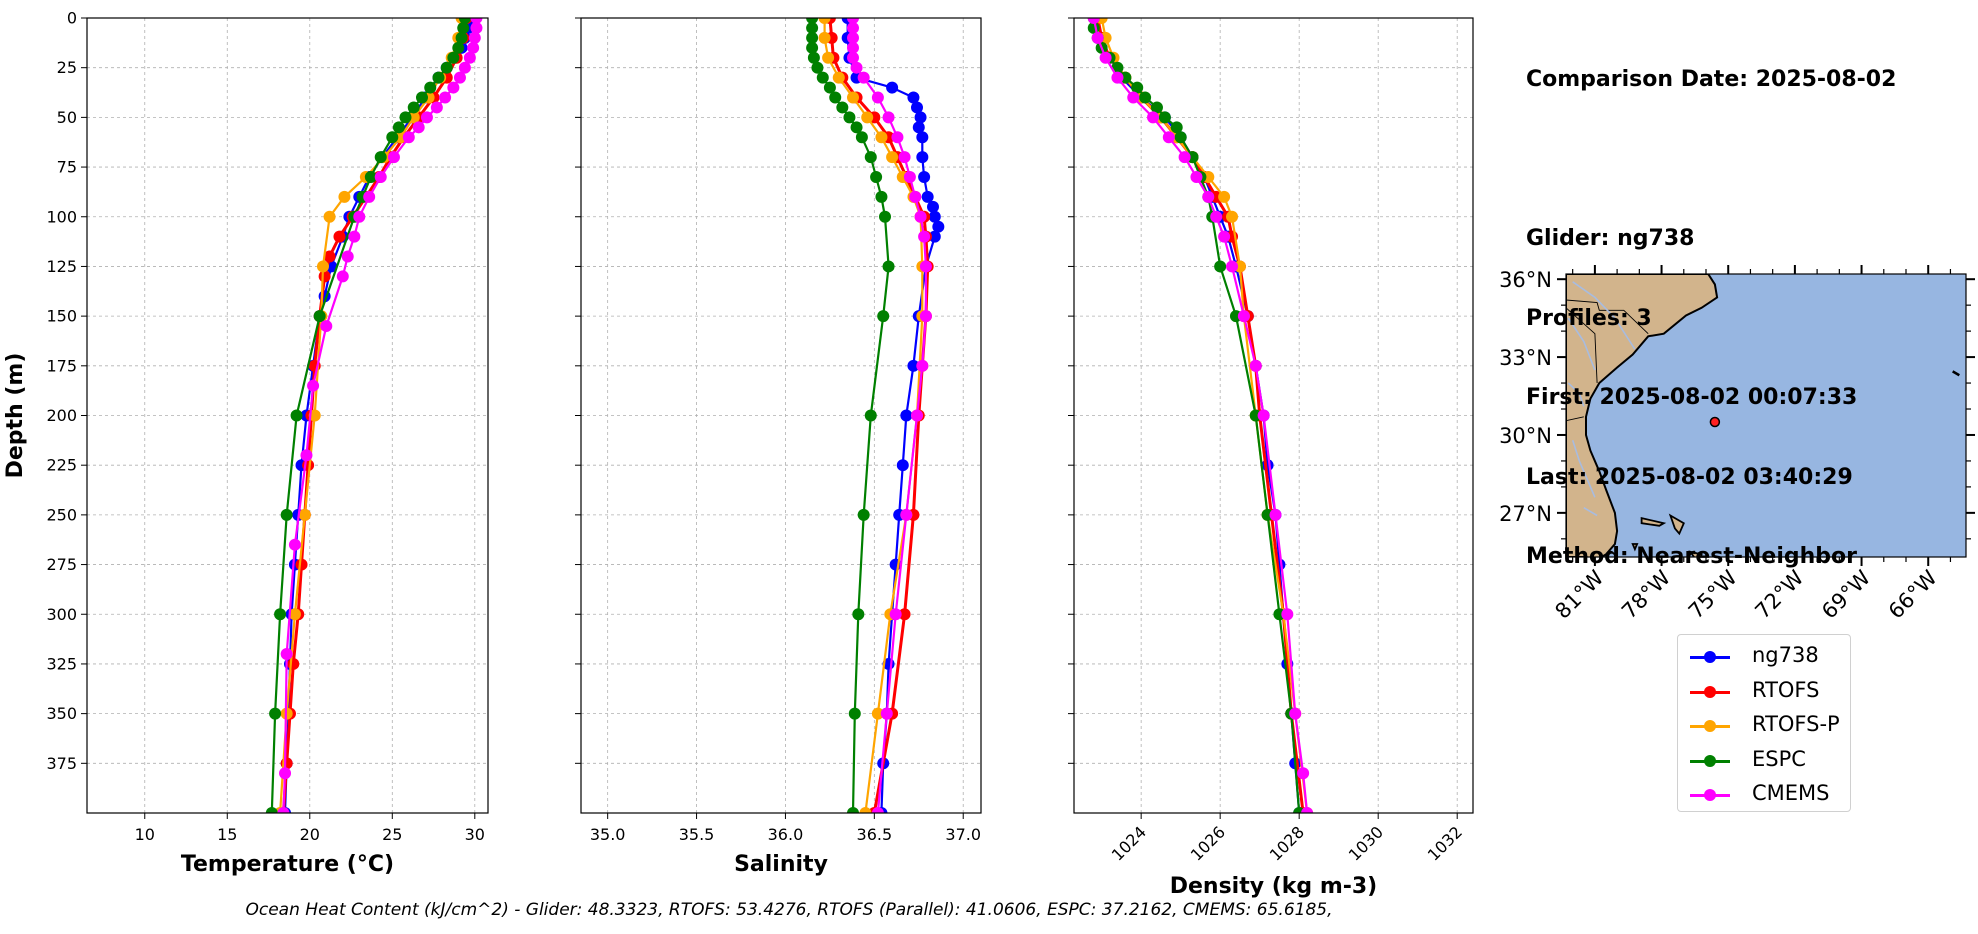 The width and height of the screenshot is (1978, 934). What do you see at coordinates (1711, 160) in the screenshot?
I see `info-spacer` at bounding box center [1711, 160].